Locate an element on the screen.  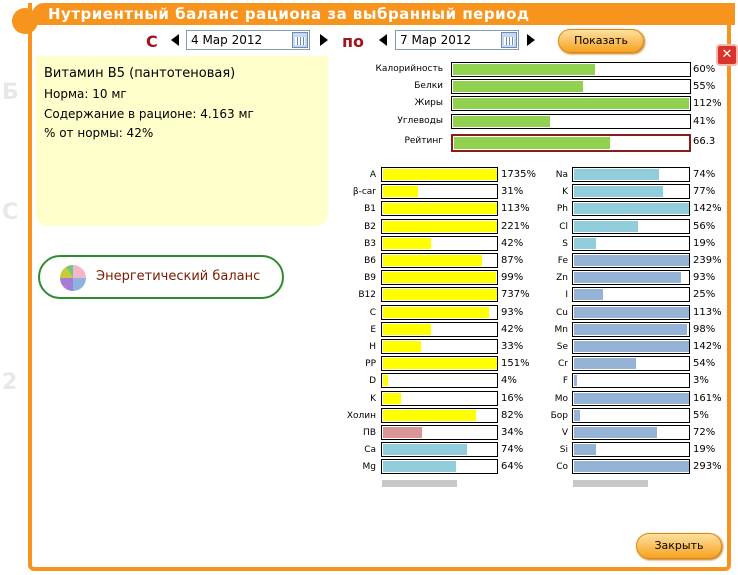
to-prev-arrow-icon is located at coordinates (383, 40).